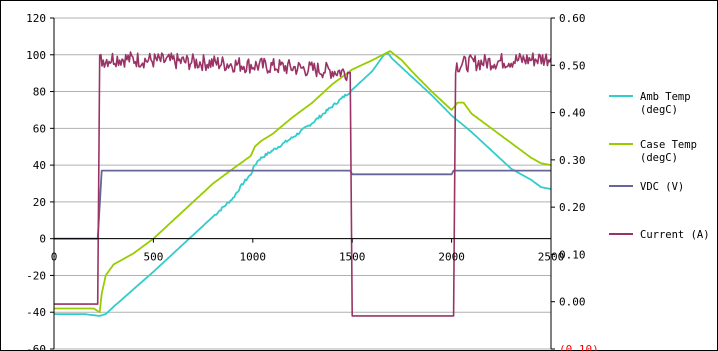 The width and height of the screenshot is (718, 351). What do you see at coordinates (36, 347) in the screenshot?
I see `y-tick-label-9: -60` at bounding box center [36, 347].